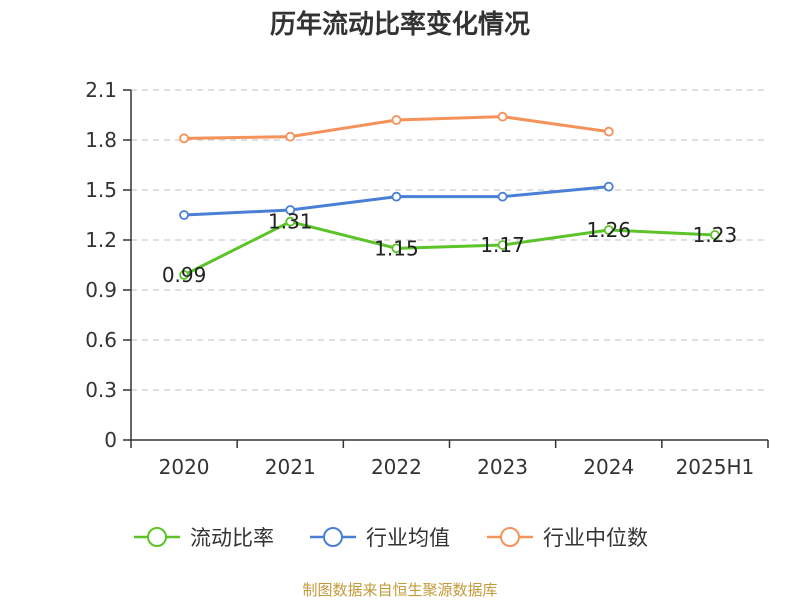 This screenshot has height=600, width=800. I want to click on x-tick-label: 2021, so click(290, 467).